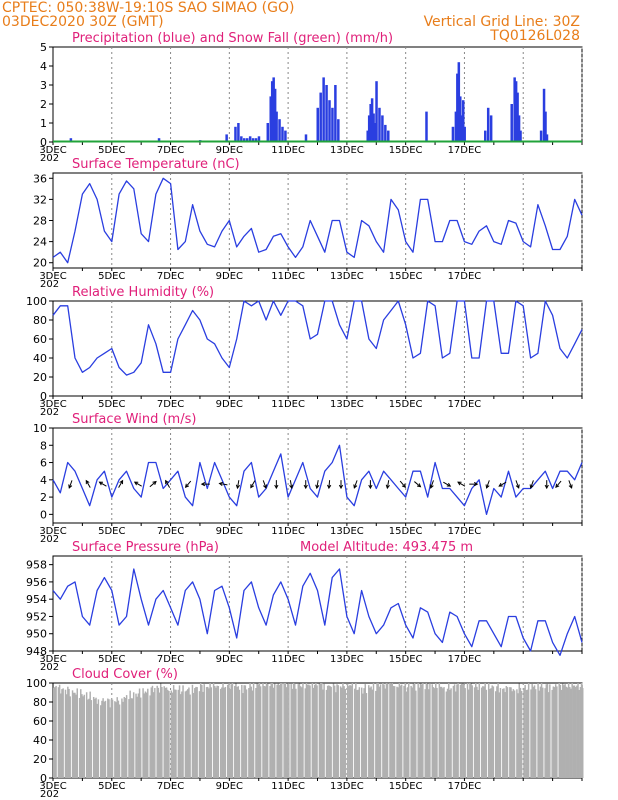  I want to click on header-station: CPTEC: 050:38W-19:10S SAO SIMAO (GO), so click(148, 8).